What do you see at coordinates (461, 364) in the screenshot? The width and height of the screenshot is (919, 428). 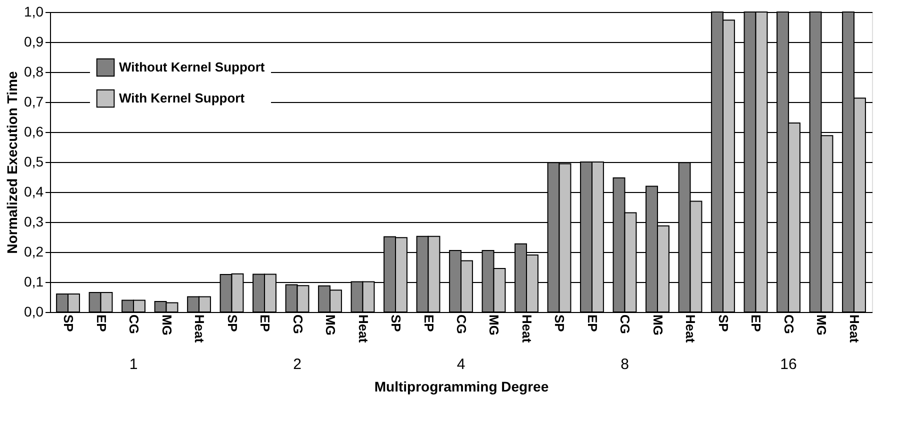 I see `text: 4` at bounding box center [461, 364].